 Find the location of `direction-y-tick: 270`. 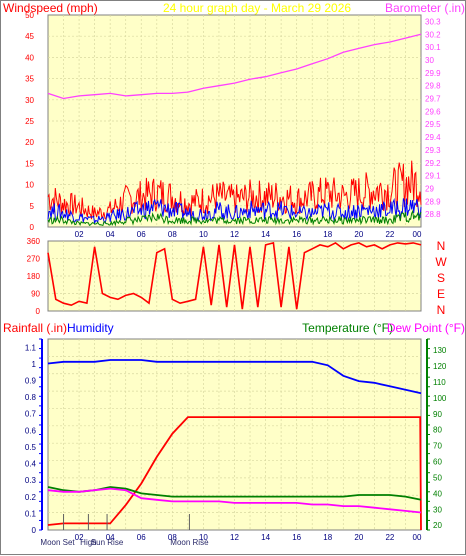

direction-y-tick: 270 is located at coordinates (34, 259).